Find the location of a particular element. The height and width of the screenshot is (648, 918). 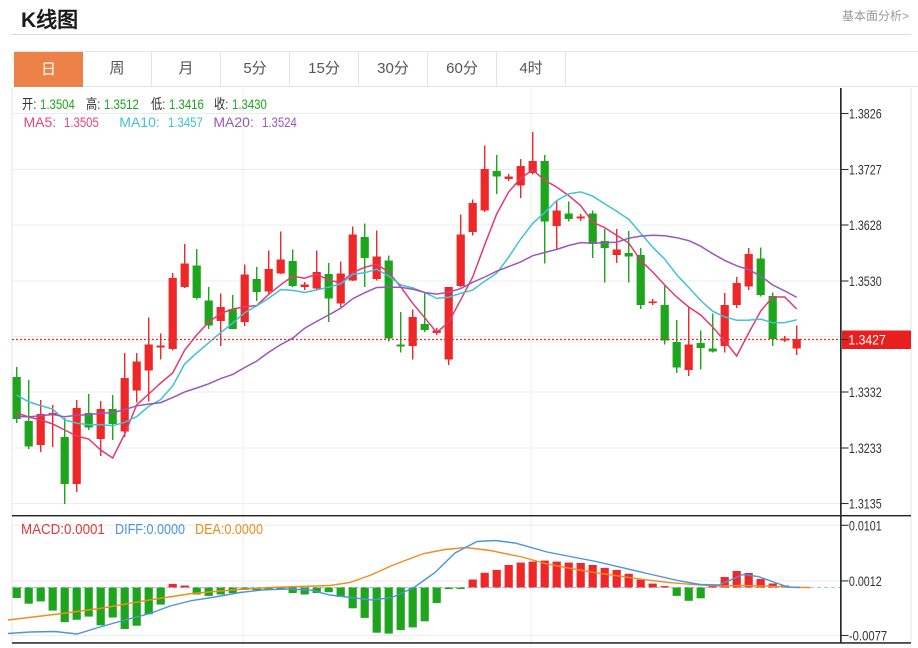

svg-text: 1.3332 is located at coordinates (865, 392).